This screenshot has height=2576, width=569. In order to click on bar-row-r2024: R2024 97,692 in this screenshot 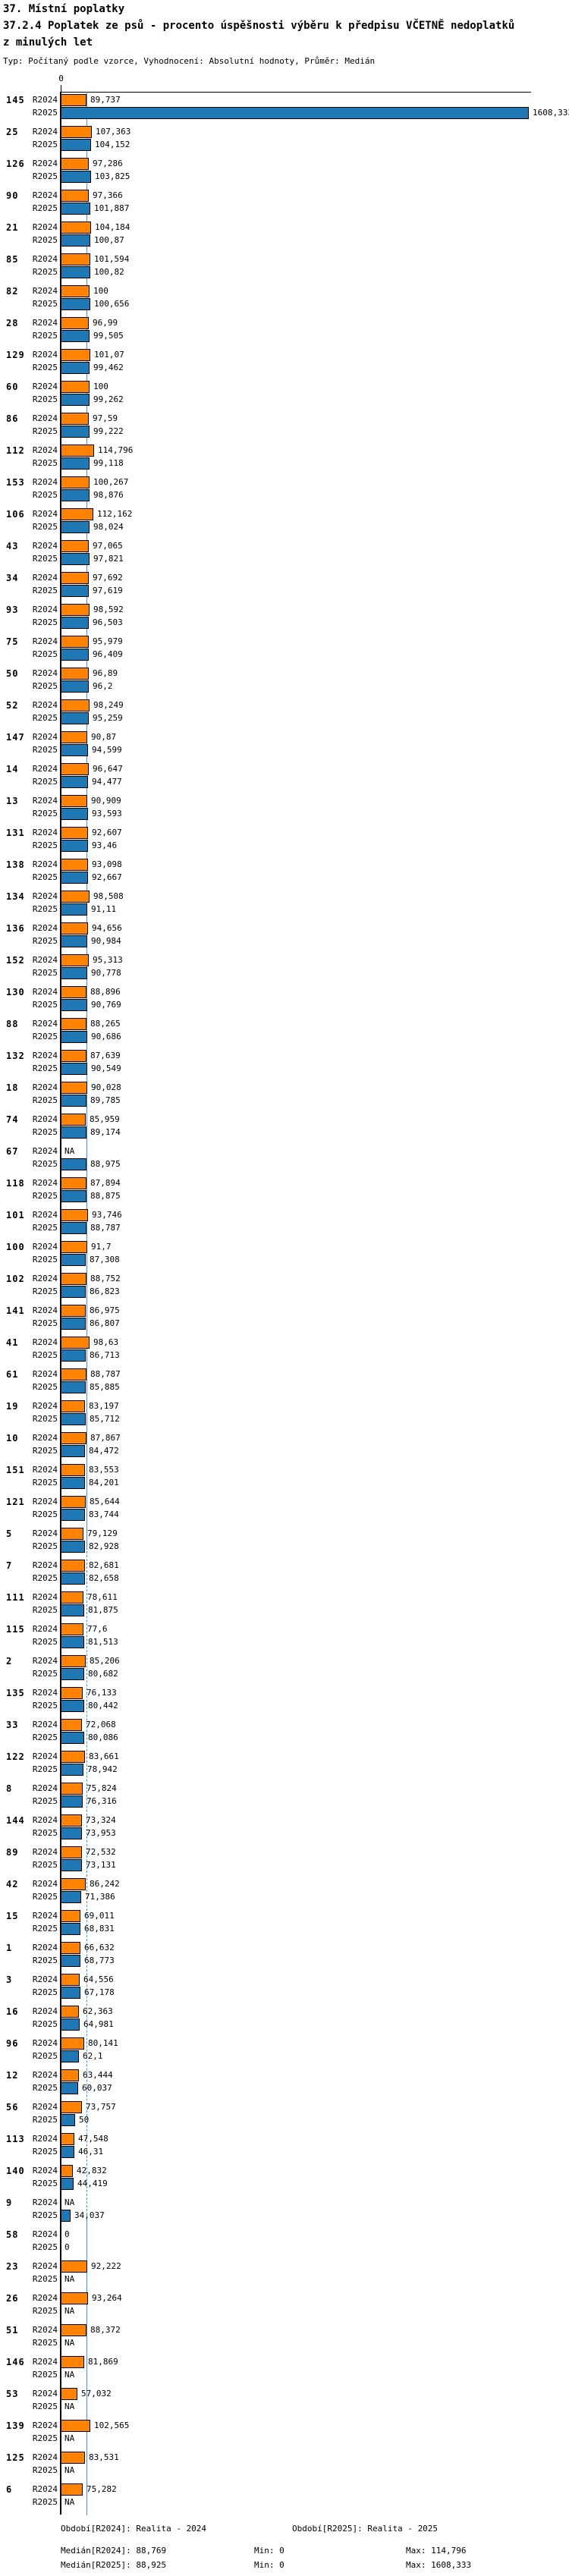, I will do `click(284, 578)`.